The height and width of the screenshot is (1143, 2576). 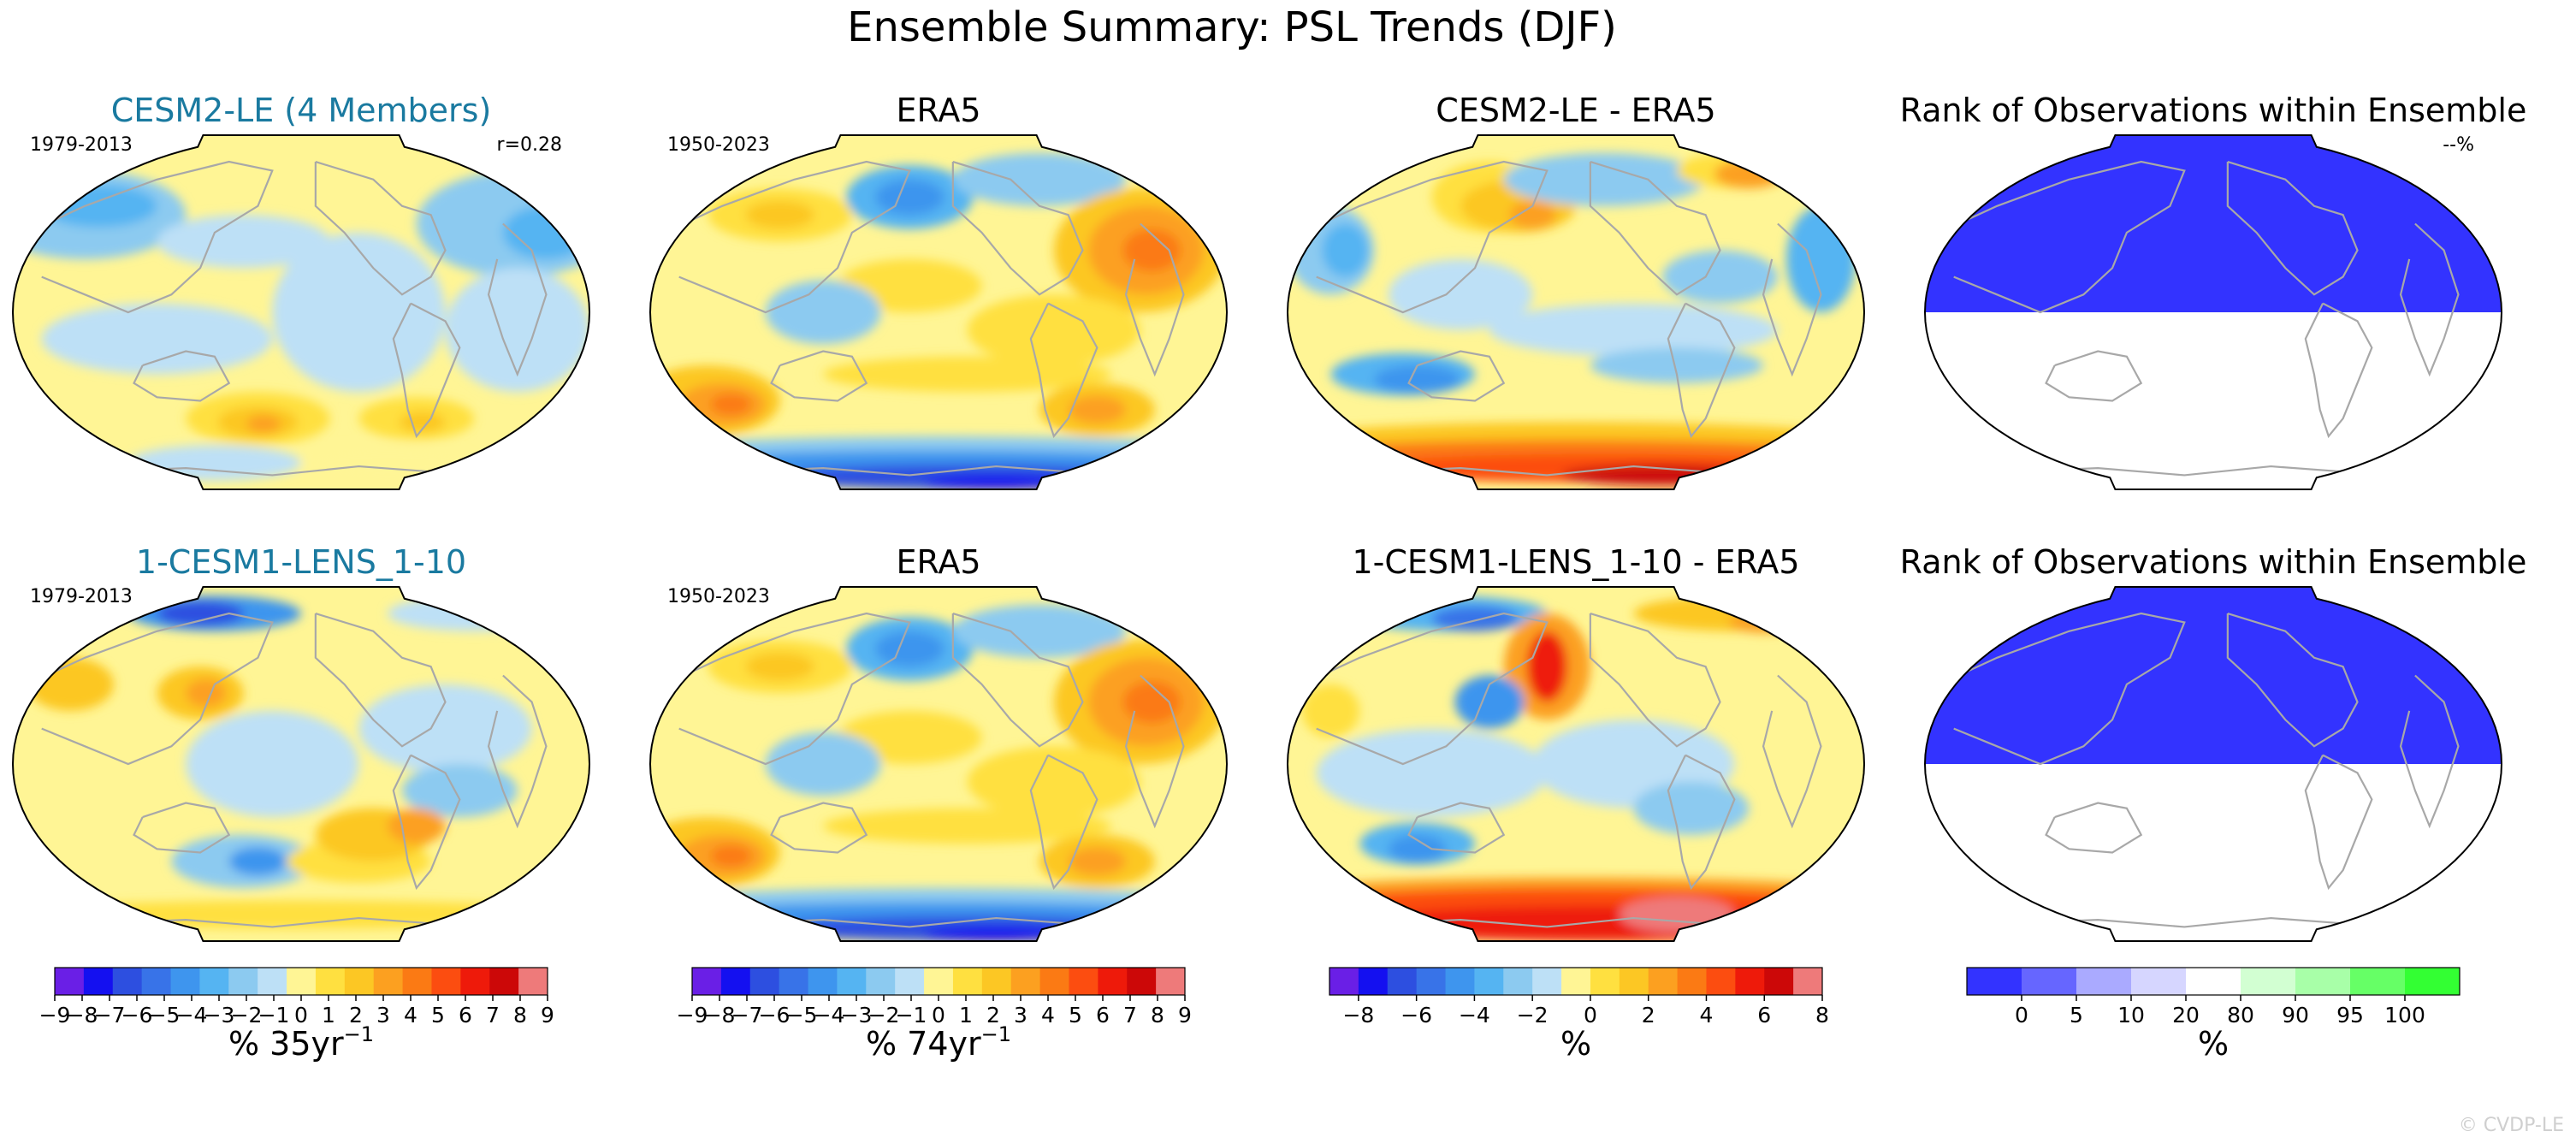 What do you see at coordinates (137, 1015) in the screenshot?
I see `colorbar-tick-label: −6` at bounding box center [137, 1015].